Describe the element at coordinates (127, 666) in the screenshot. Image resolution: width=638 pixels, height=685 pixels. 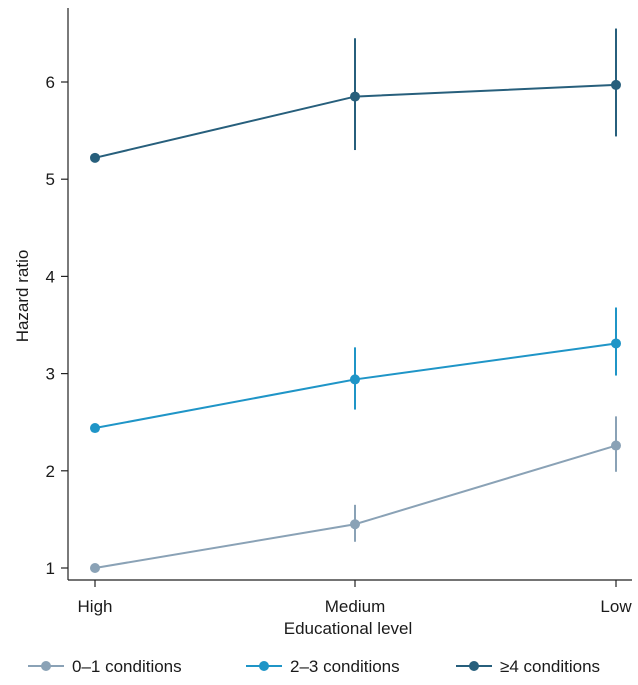
I see `legend-label: 0–1 conditions` at that location.